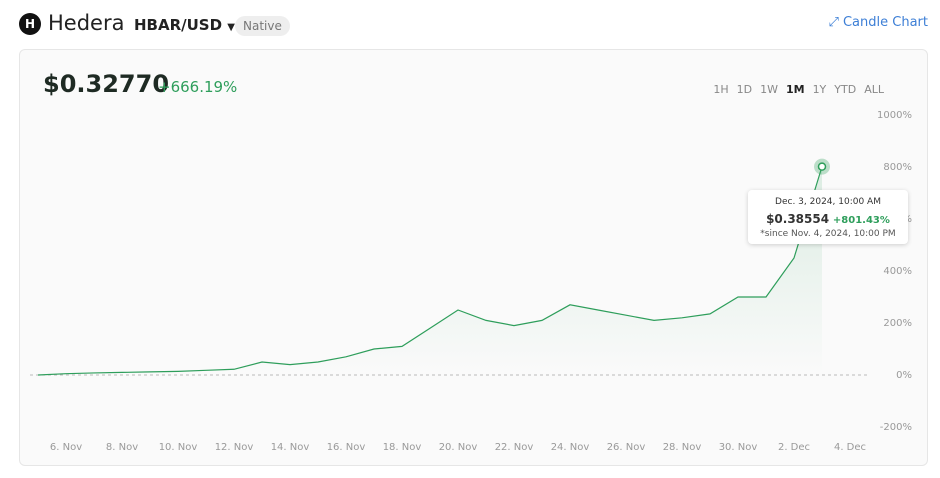 Image resolution: width=940 pixels, height=478 pixels. I want to click on range-button: 1D, so click(744, 89).